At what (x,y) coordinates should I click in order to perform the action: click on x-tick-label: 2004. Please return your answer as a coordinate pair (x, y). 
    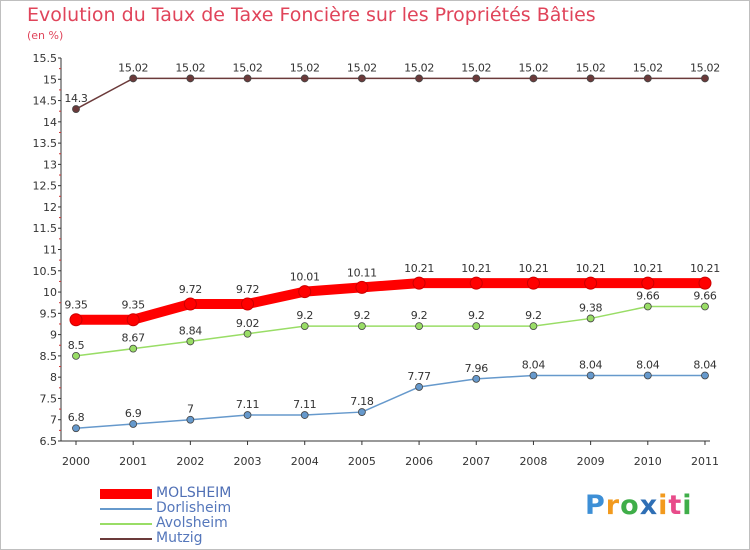
    Looking at the image, I should click on (305, 461).